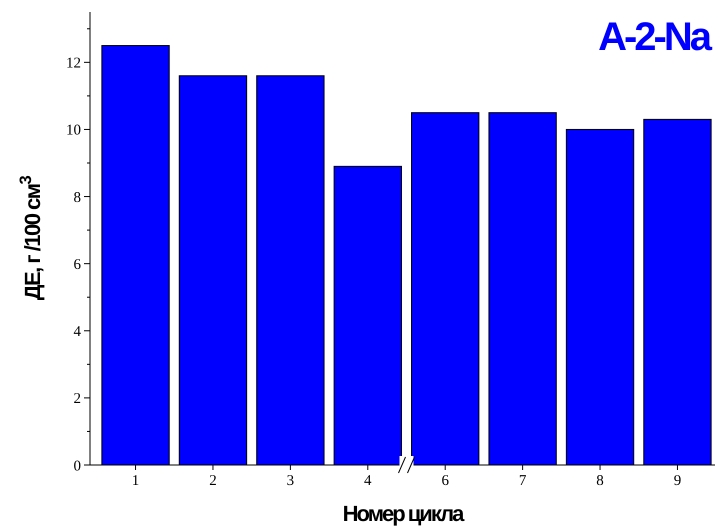 This screenshot has height=527, width=723. What do you see at coordinates (368, 481) in the screenshot?
I see `x-tick-label: 4` at bounding box center [368, 481].